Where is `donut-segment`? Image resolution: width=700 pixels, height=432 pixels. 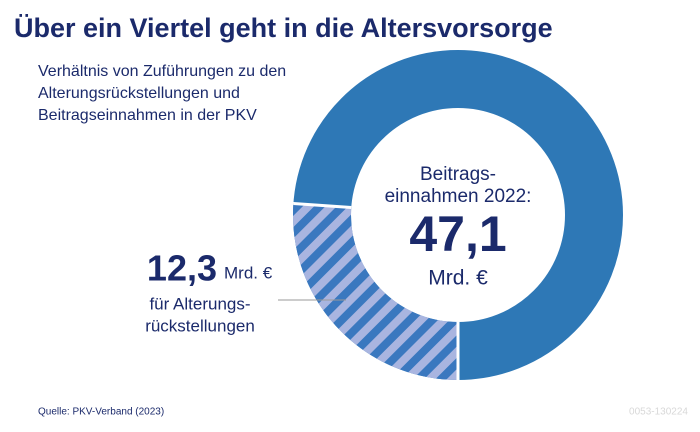 donut-segment is located at coordinates (375, 291).